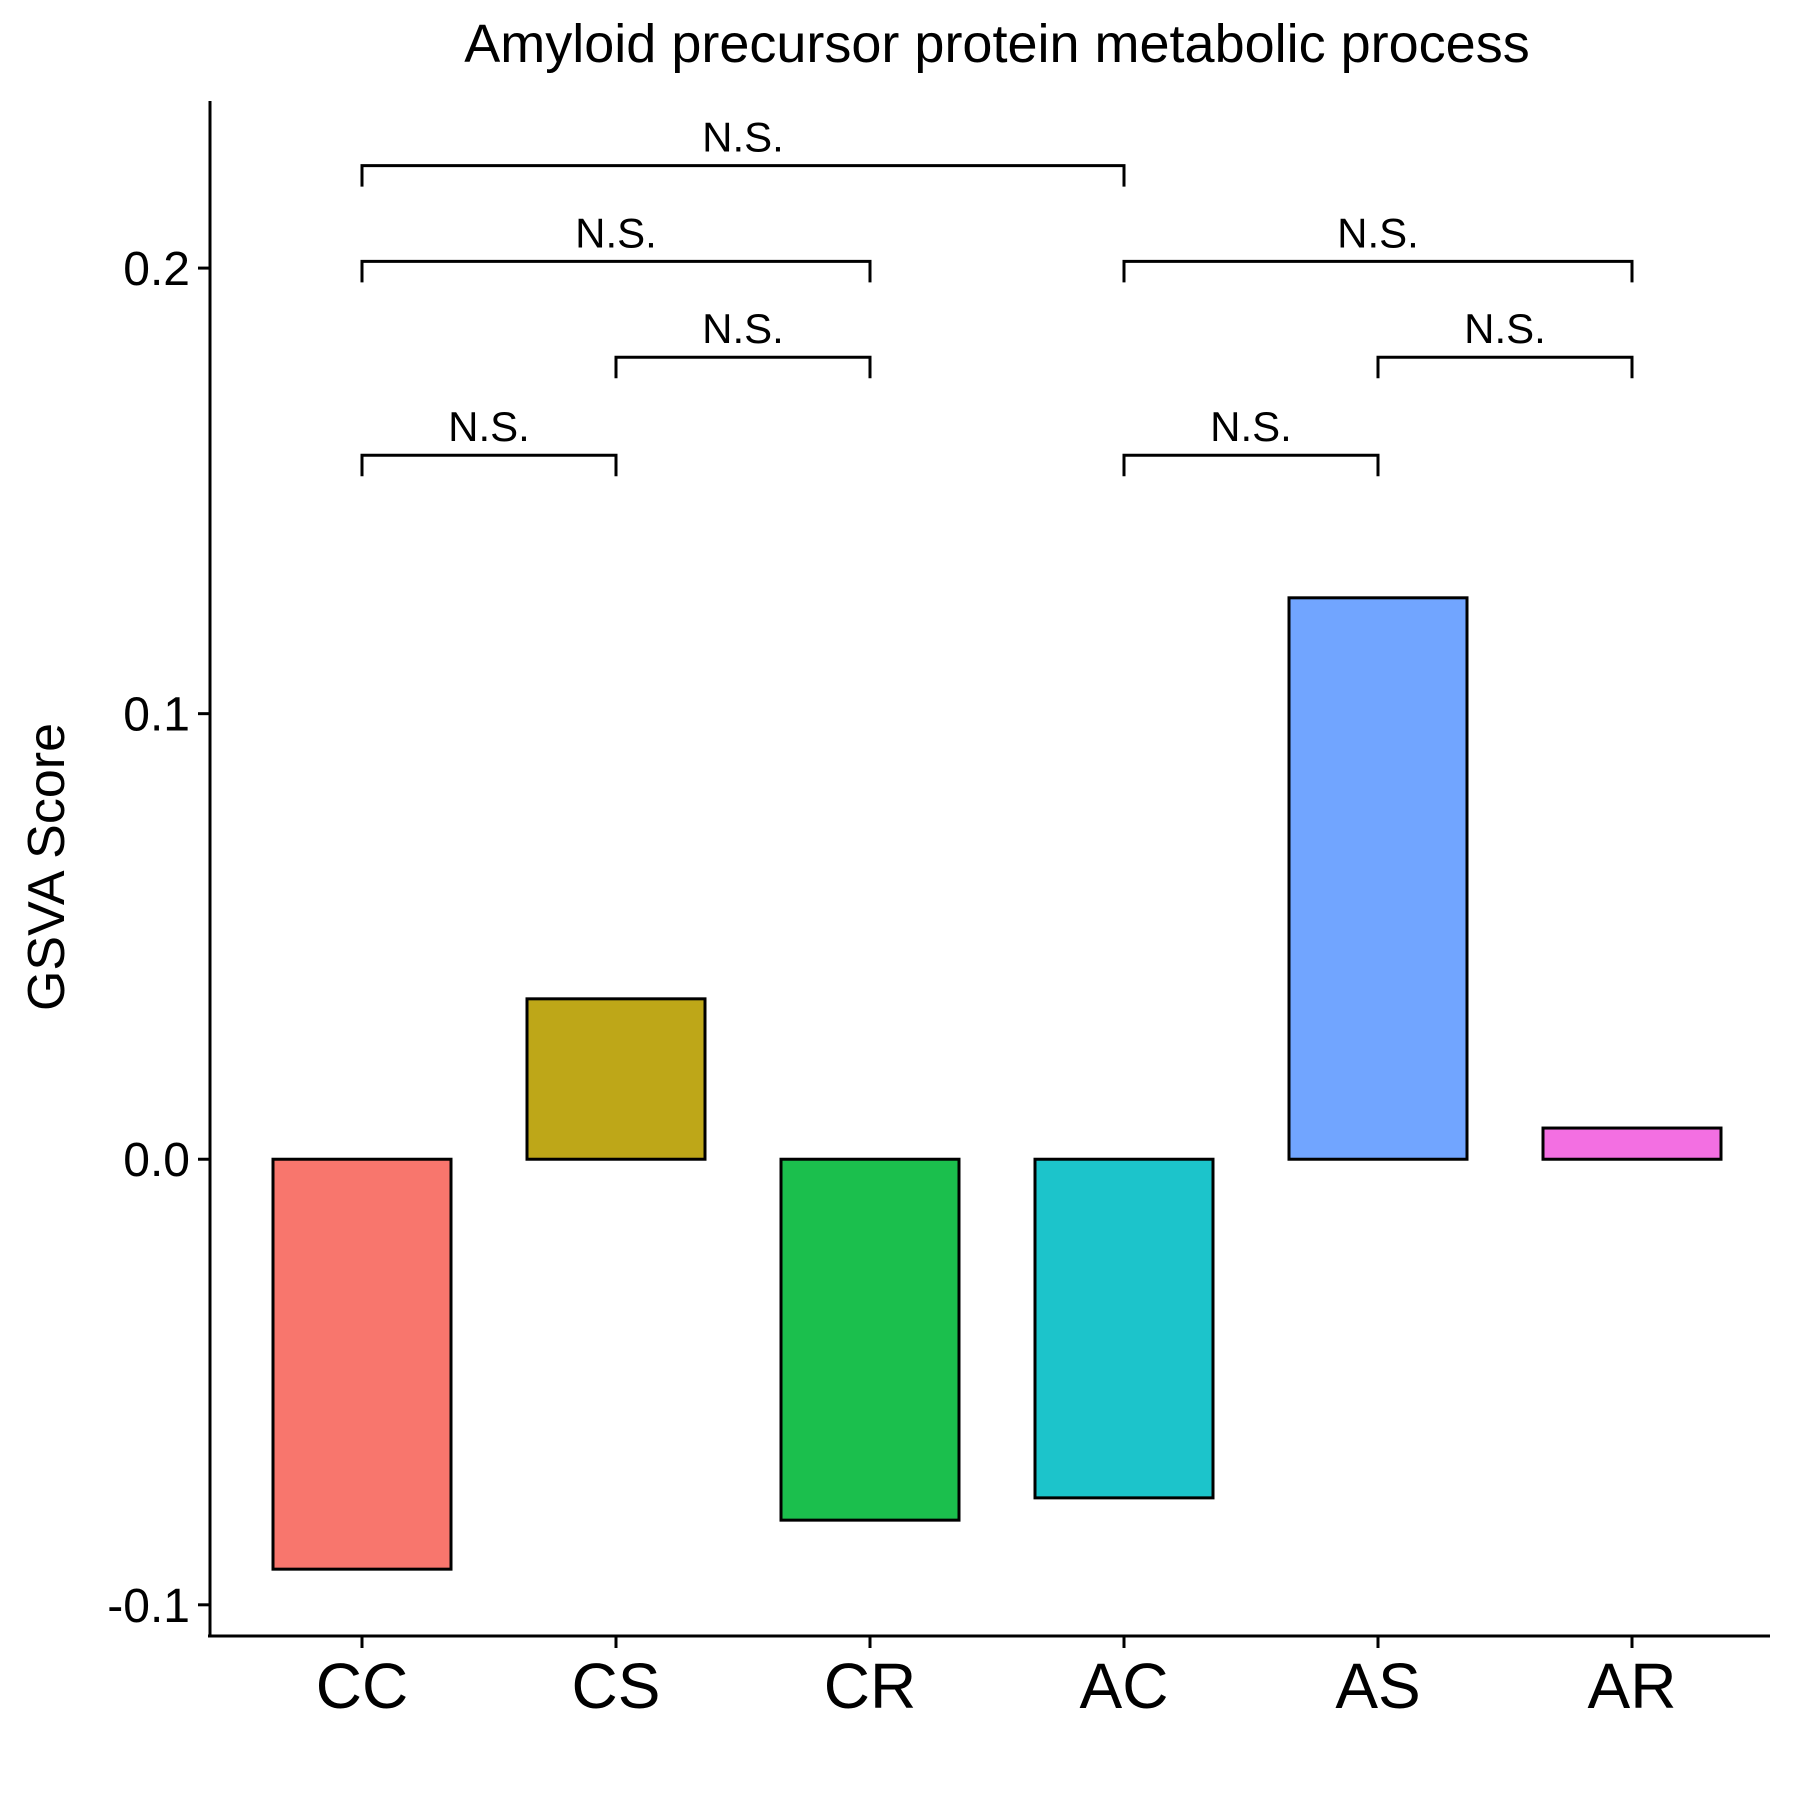 Image resolution: width=1800 pixels, height=1800 pixels. I want to click on comparison-cc-cs: N.S., so click(489, 440).